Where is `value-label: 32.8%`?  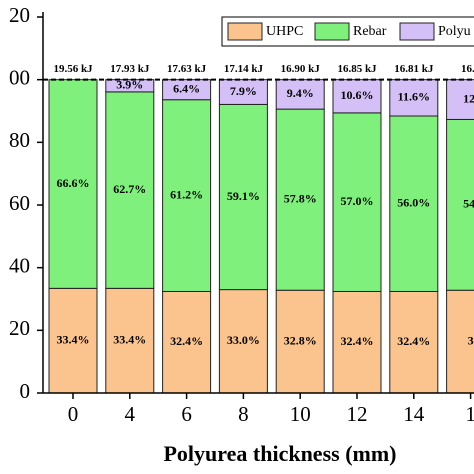
value-label: 32.8% is located at coordinates (300, 340).